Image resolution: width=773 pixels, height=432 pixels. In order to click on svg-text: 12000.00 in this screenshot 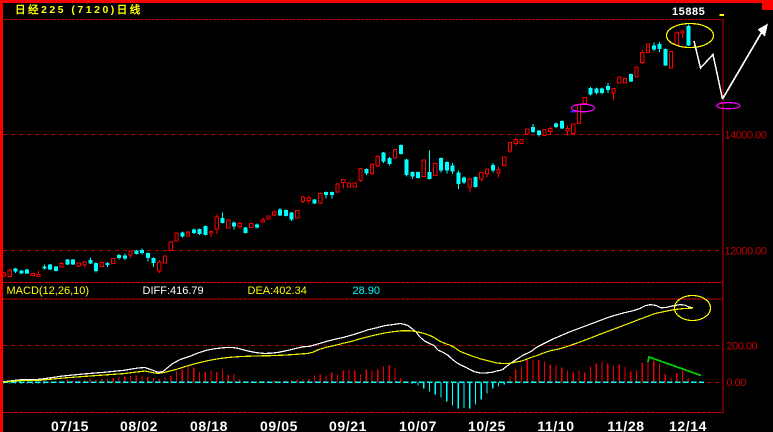, I will do `click(746, 252)`.